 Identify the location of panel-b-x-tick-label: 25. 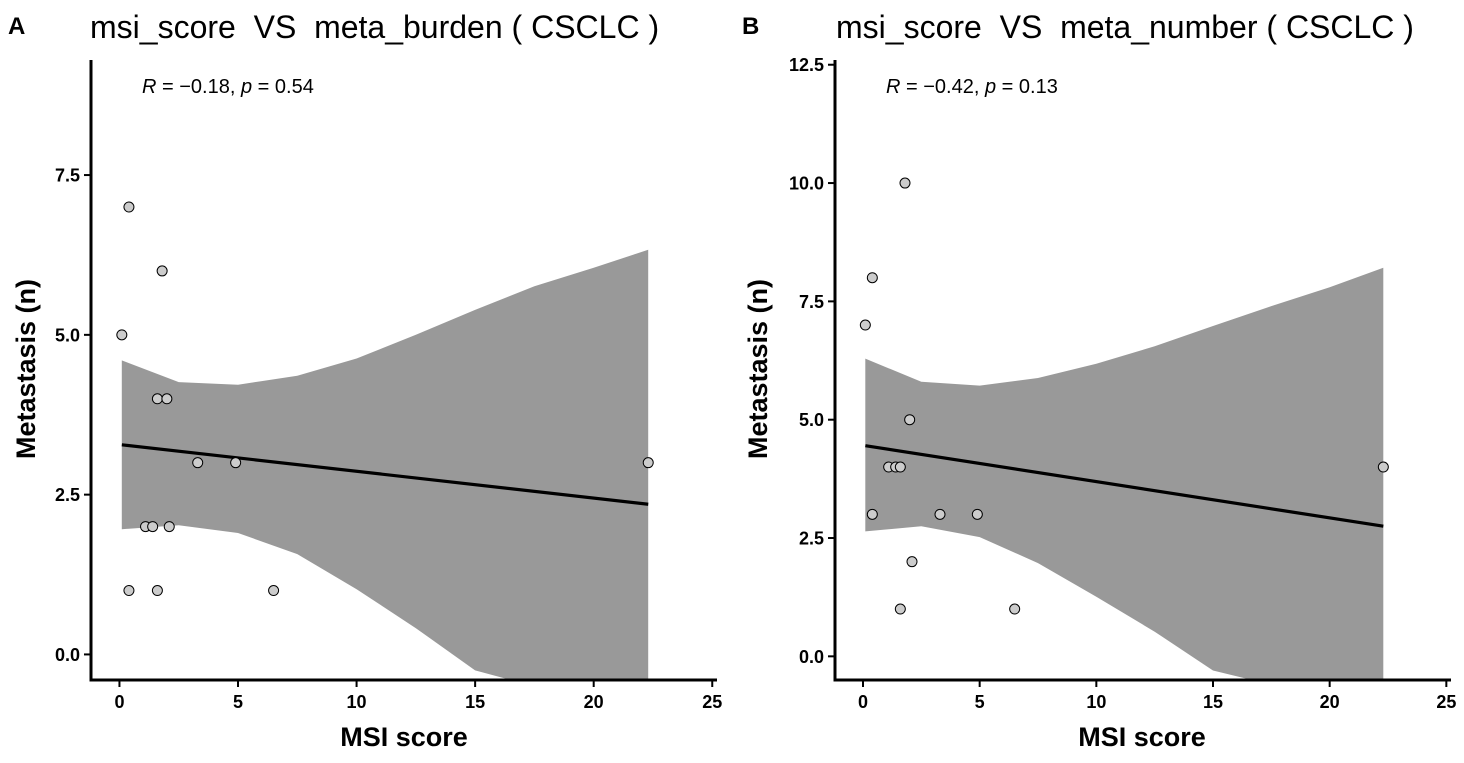
(1446, 702).